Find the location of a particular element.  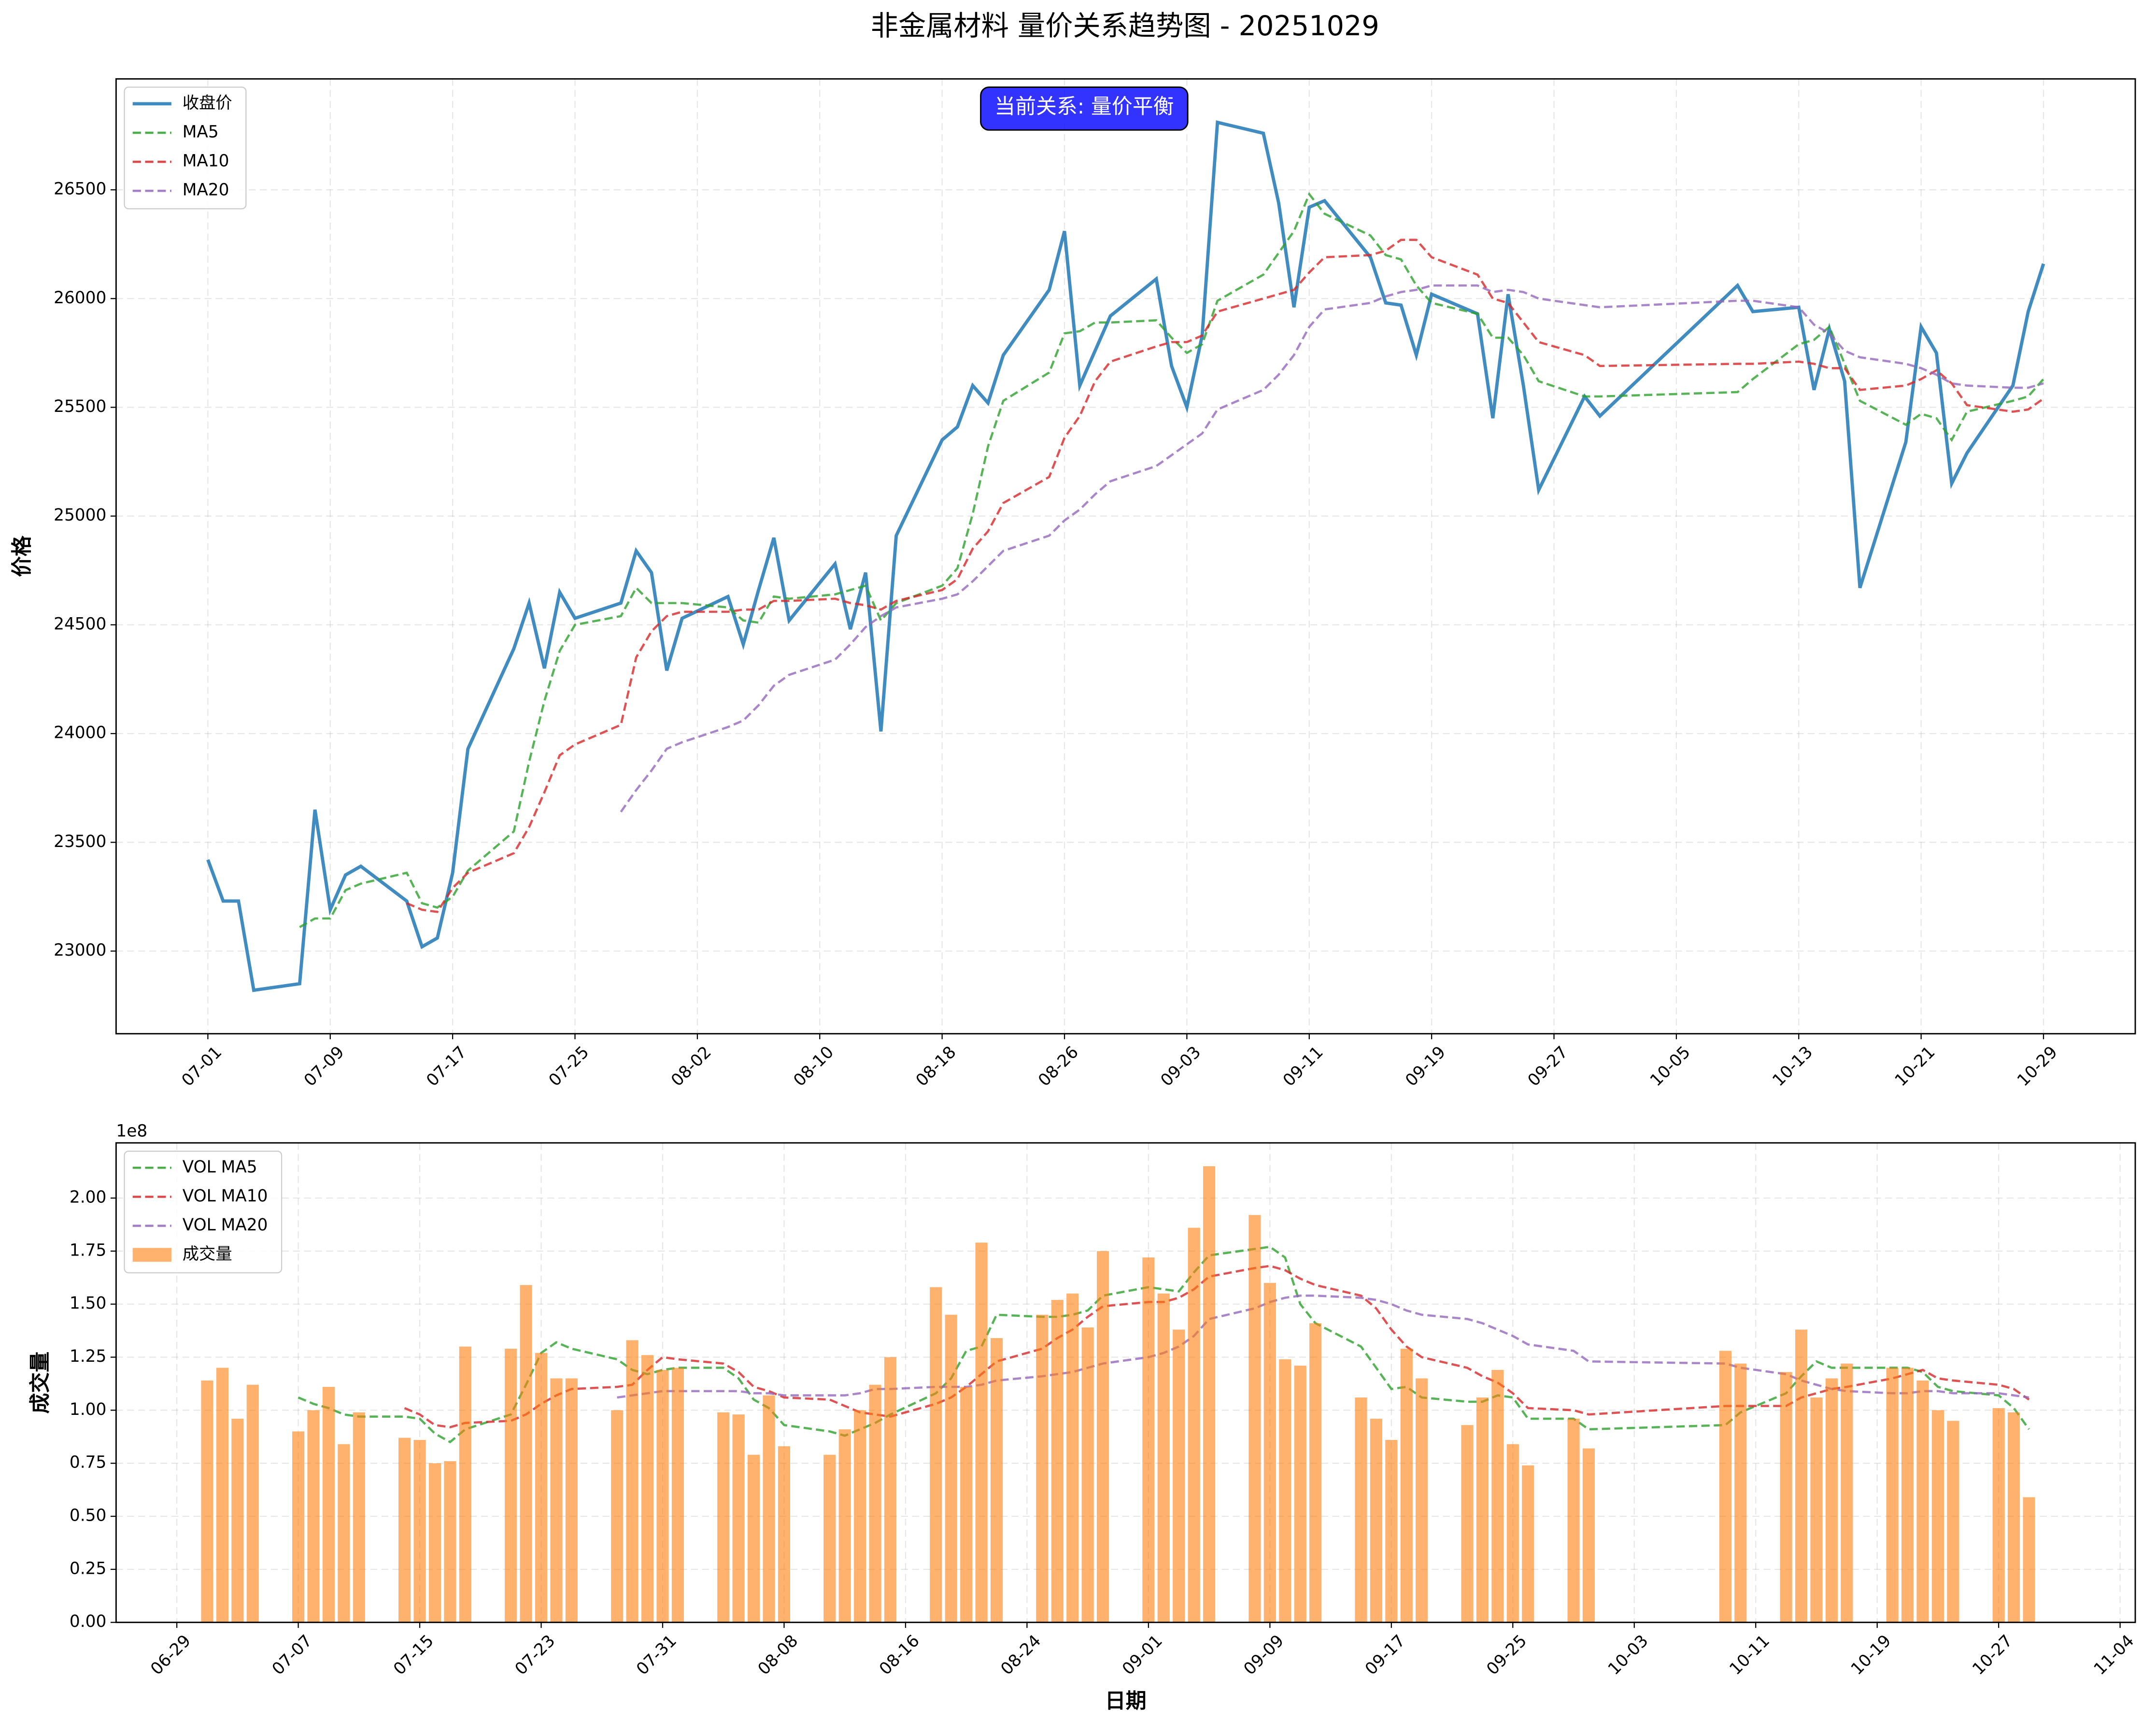

y-tick-label: 0.50 is located at coordinates (88, 1515).